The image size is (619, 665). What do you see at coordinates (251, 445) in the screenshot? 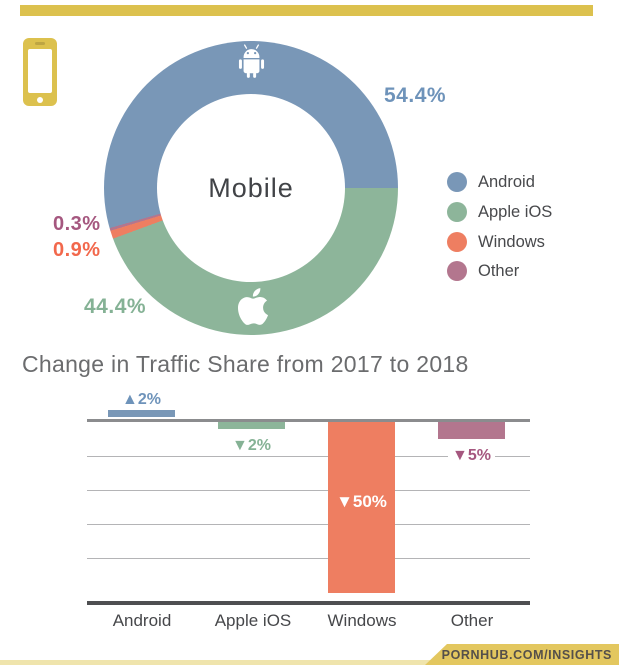
I see `bar-value-apple-ios: ▼2%` at bounding box center [251, 445].